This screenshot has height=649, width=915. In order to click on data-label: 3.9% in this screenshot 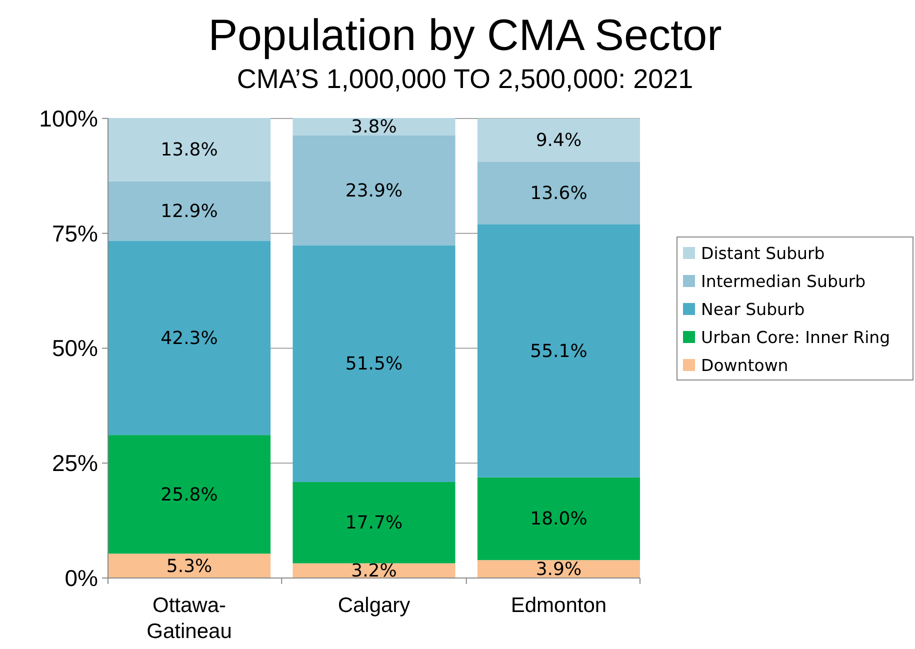, I will do `click(559, 569)`.